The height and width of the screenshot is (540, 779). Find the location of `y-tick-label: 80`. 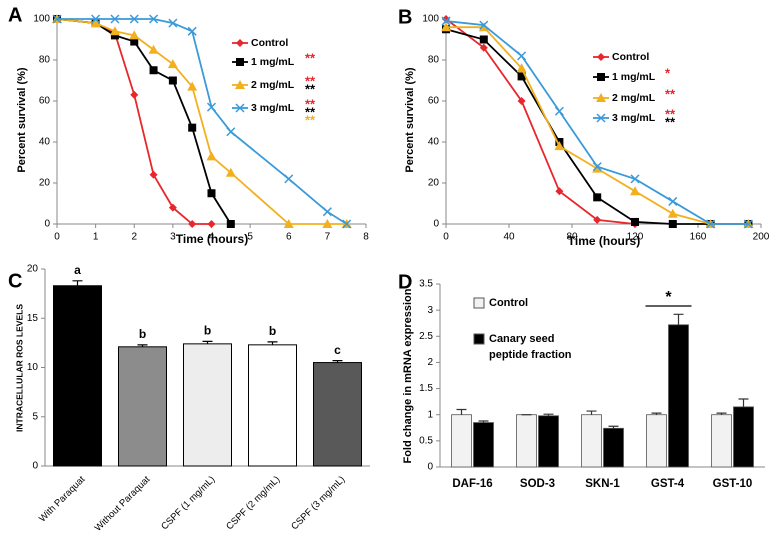

y-tick-label: 80 is located at coordinates (45, 60).